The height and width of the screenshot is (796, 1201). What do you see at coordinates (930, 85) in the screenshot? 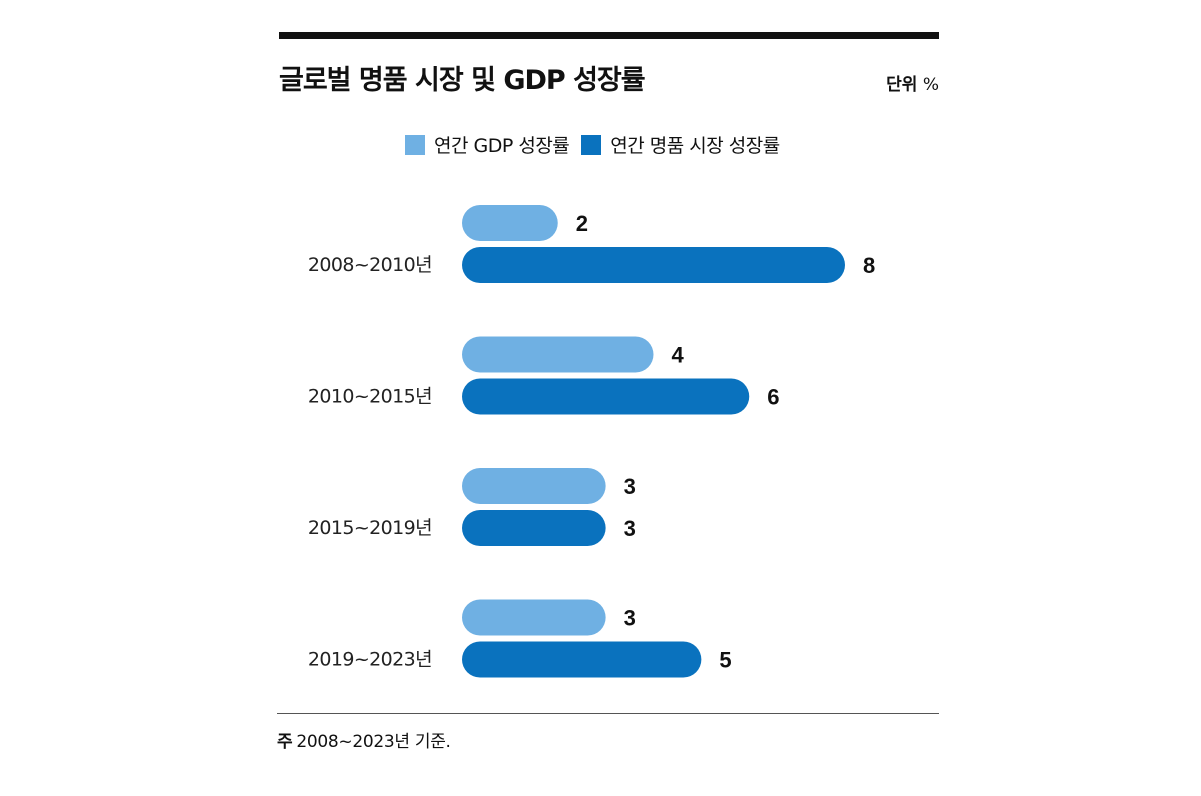
I see `unit-symbol: %` at bounding box center [930, 85].